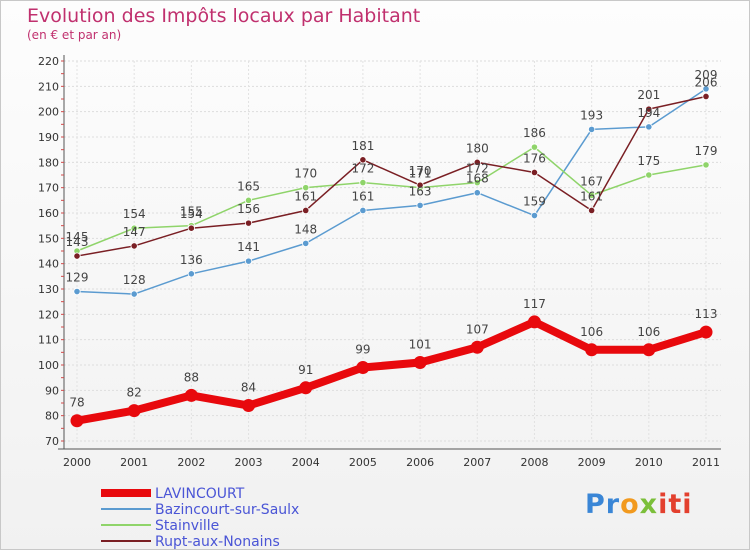  Describe the element at coordinates (649, 504) in the screenshot. I see `logo-part-3: x` at that location.